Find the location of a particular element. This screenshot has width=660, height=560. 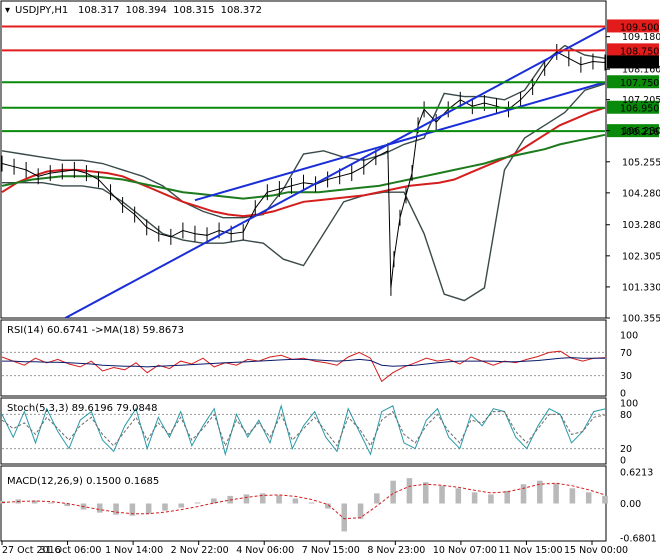

chart-symbol: USDJPY,H1 is located at coordinates (41, 10).